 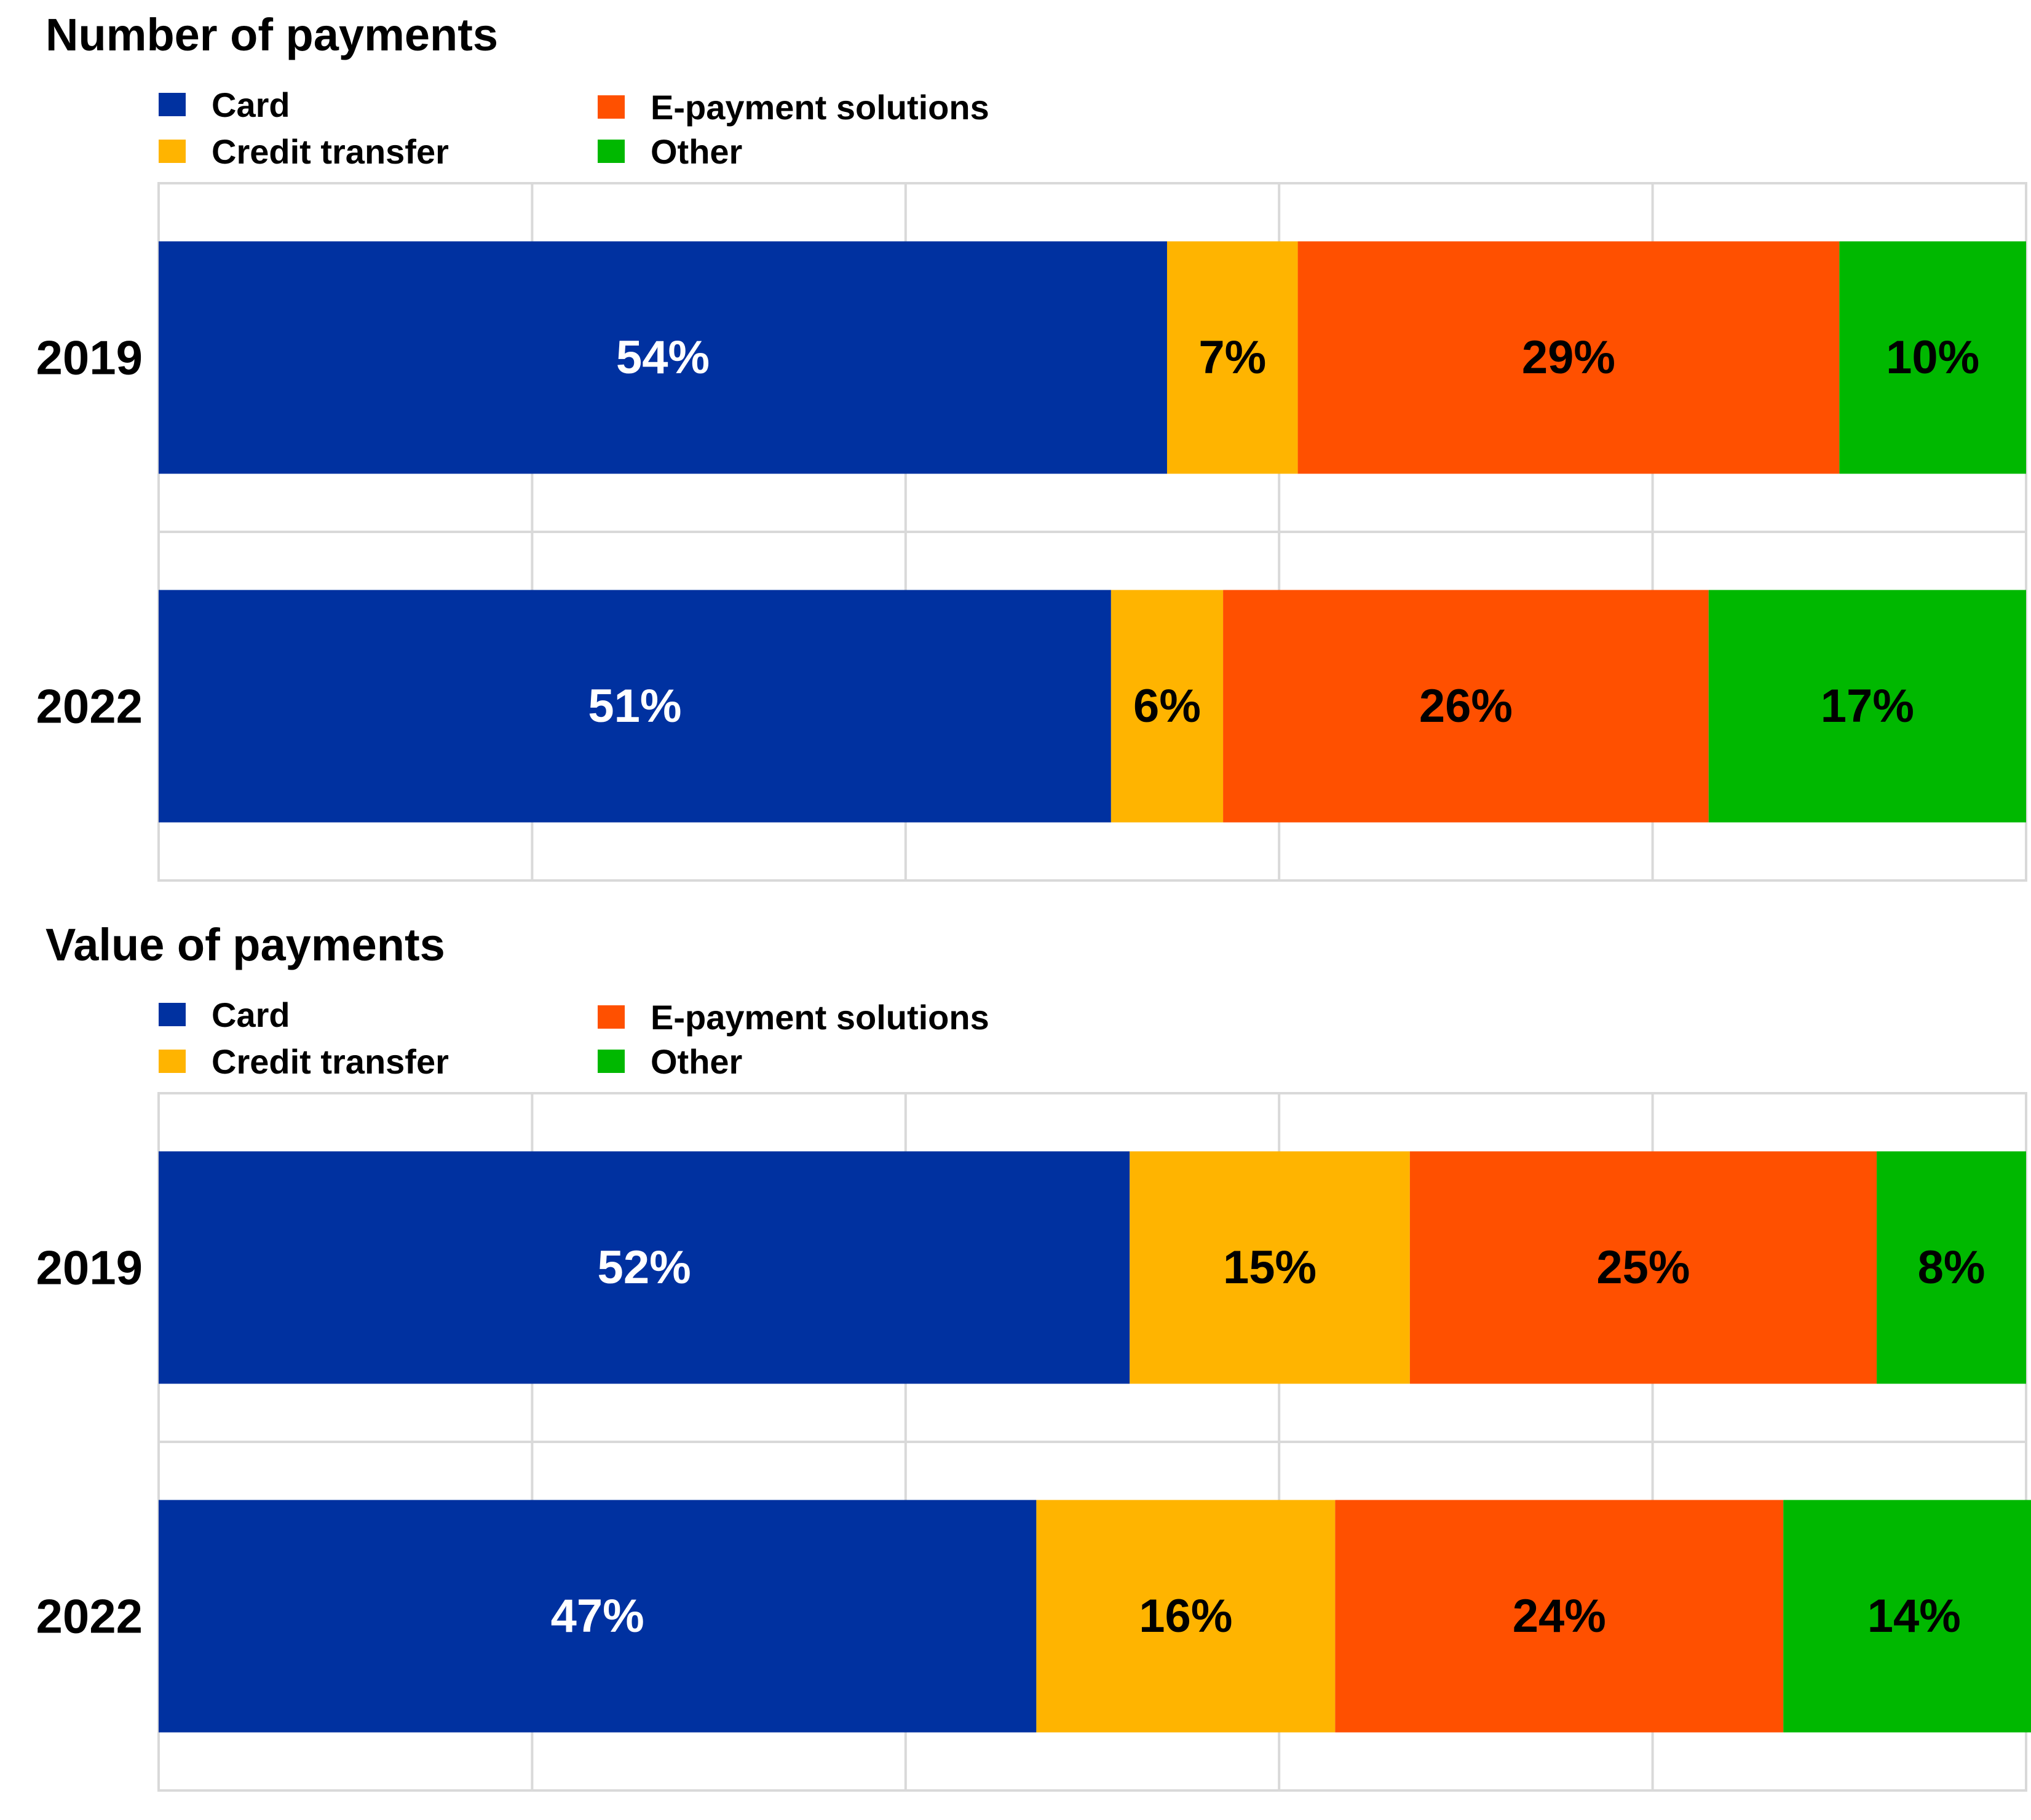 I want to click on data-label: 6%, so click(x=1167, y=706).